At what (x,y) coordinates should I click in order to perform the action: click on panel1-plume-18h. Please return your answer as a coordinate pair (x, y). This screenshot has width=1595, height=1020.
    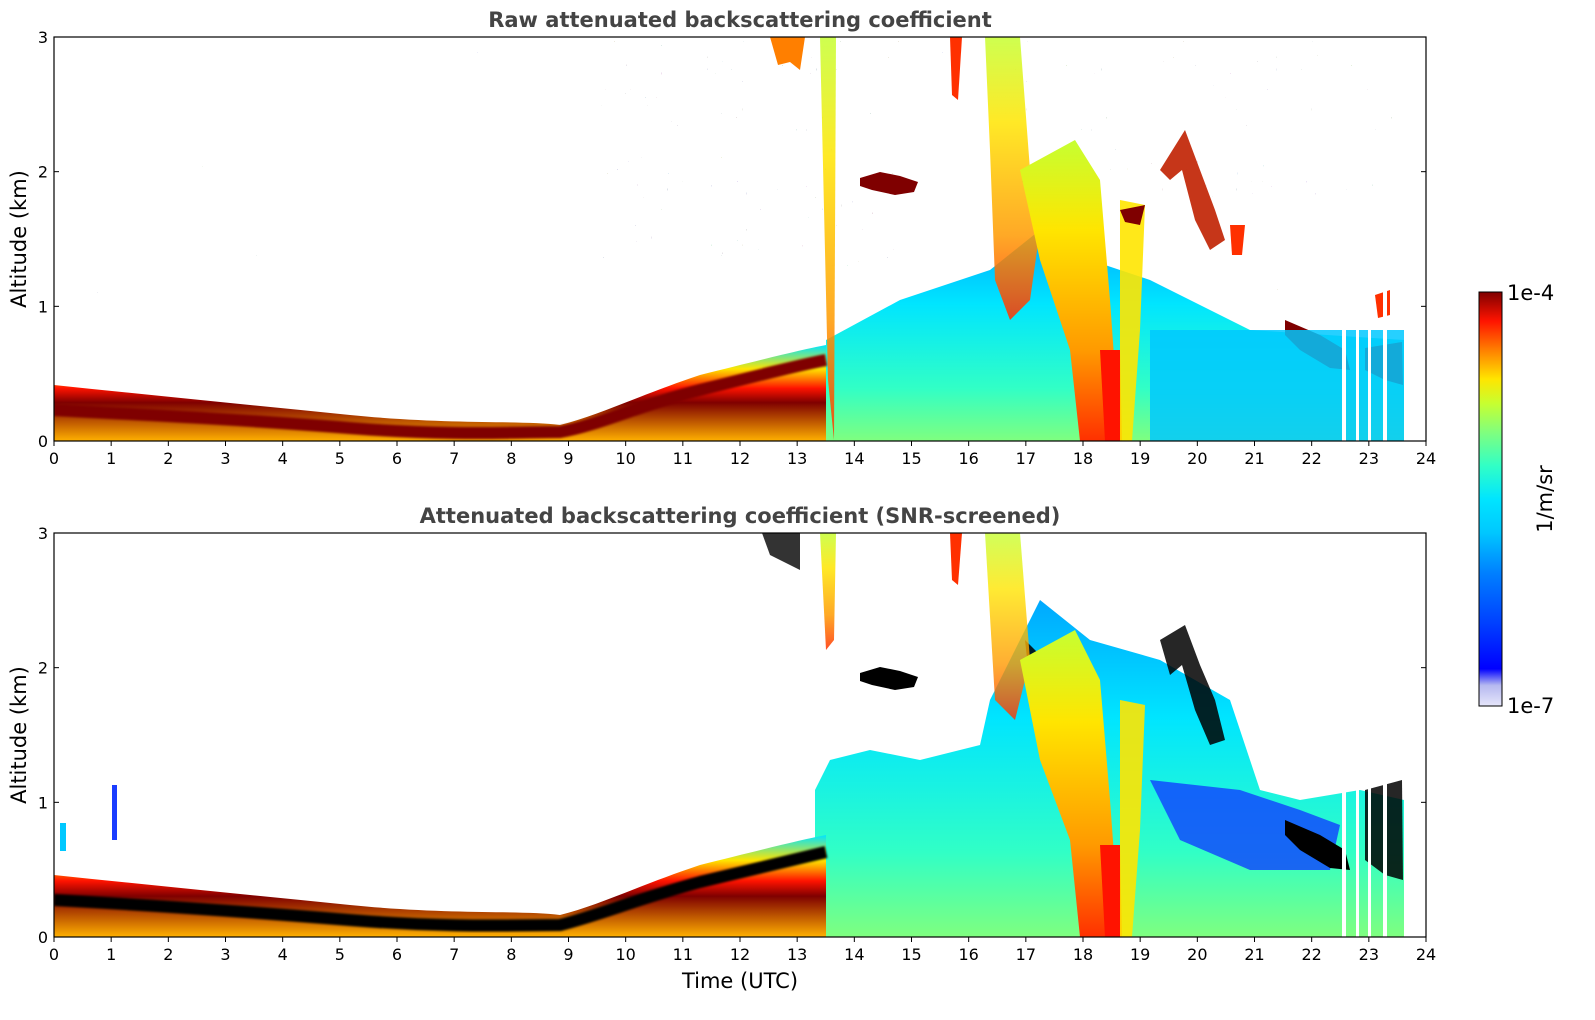
    Looking at the image, I should click on (1070, 290).